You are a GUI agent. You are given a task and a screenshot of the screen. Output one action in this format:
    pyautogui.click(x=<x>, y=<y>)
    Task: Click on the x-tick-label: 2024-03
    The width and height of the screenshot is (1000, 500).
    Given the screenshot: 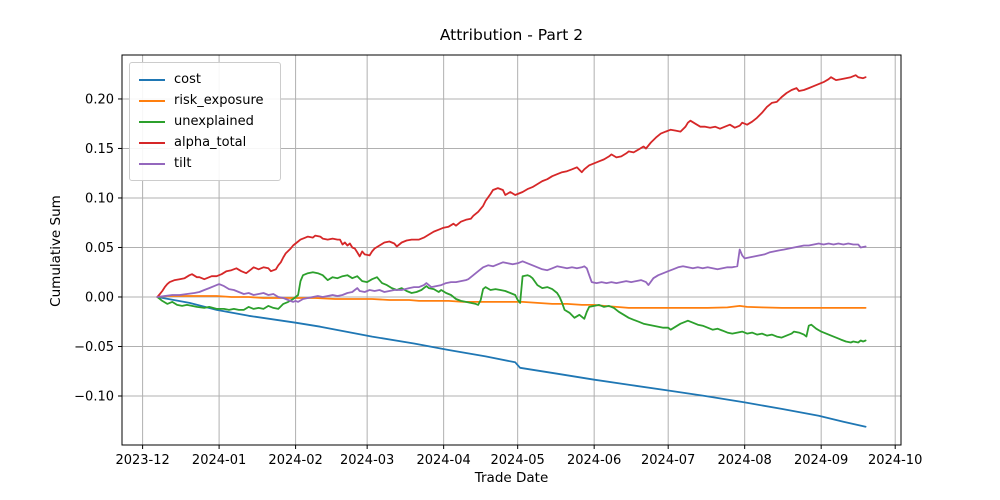 What is the action you would take?
    pyautogui.click(x=367, y=460)
    